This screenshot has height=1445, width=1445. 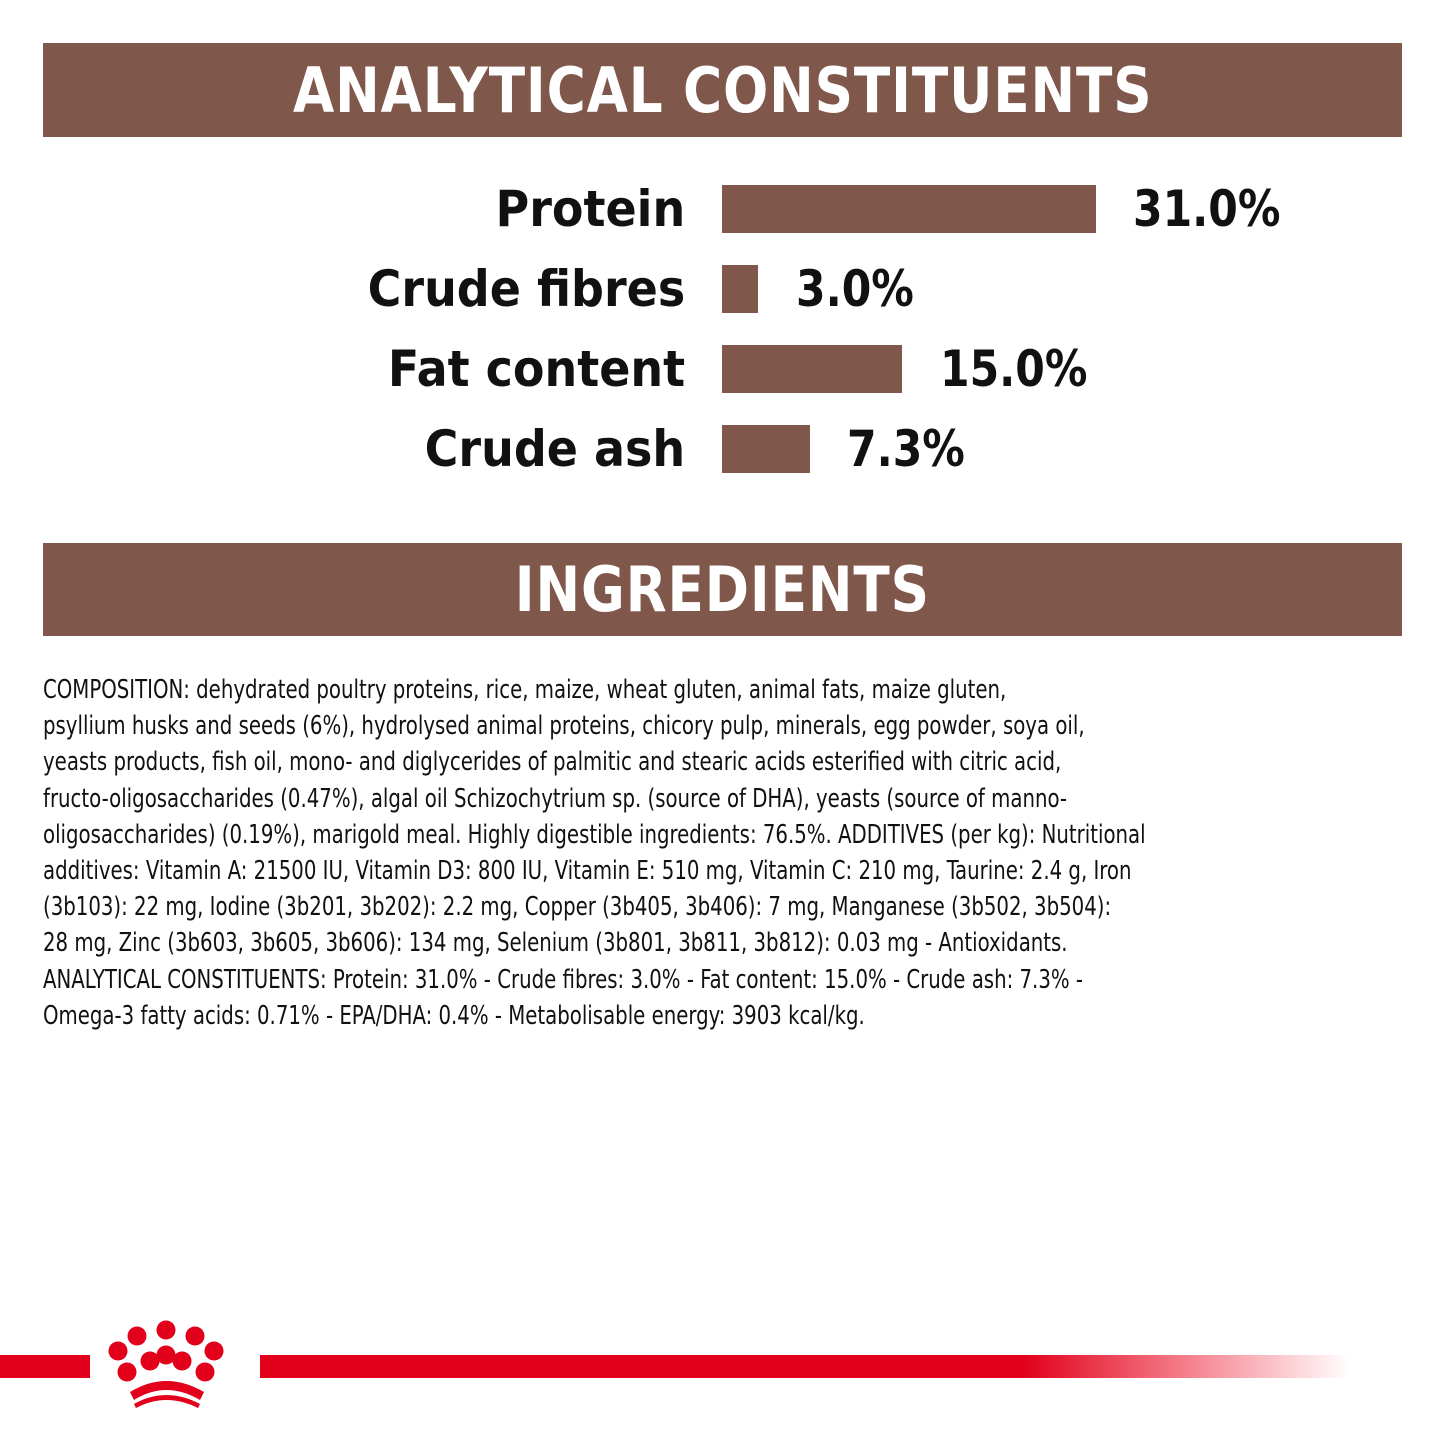 What do you see at coordinates (1207, 209) in the screenshot?
I see `chart-value: 31.0%` at bounding box center [1207, 209].